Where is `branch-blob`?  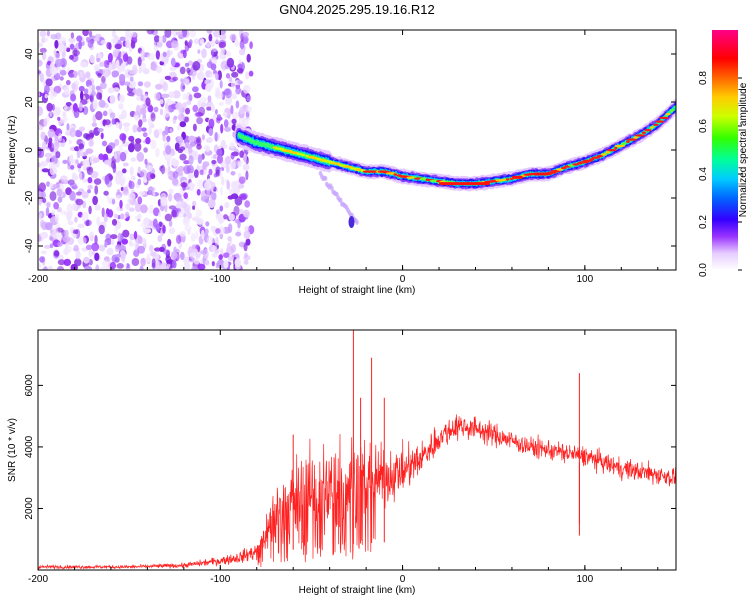 branch-blob is located at coordinates (340, 200).